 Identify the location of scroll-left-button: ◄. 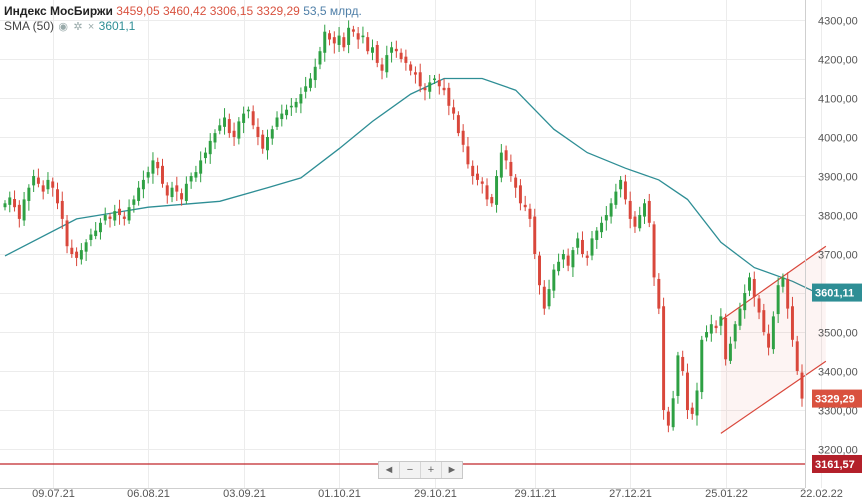
(389, 470).